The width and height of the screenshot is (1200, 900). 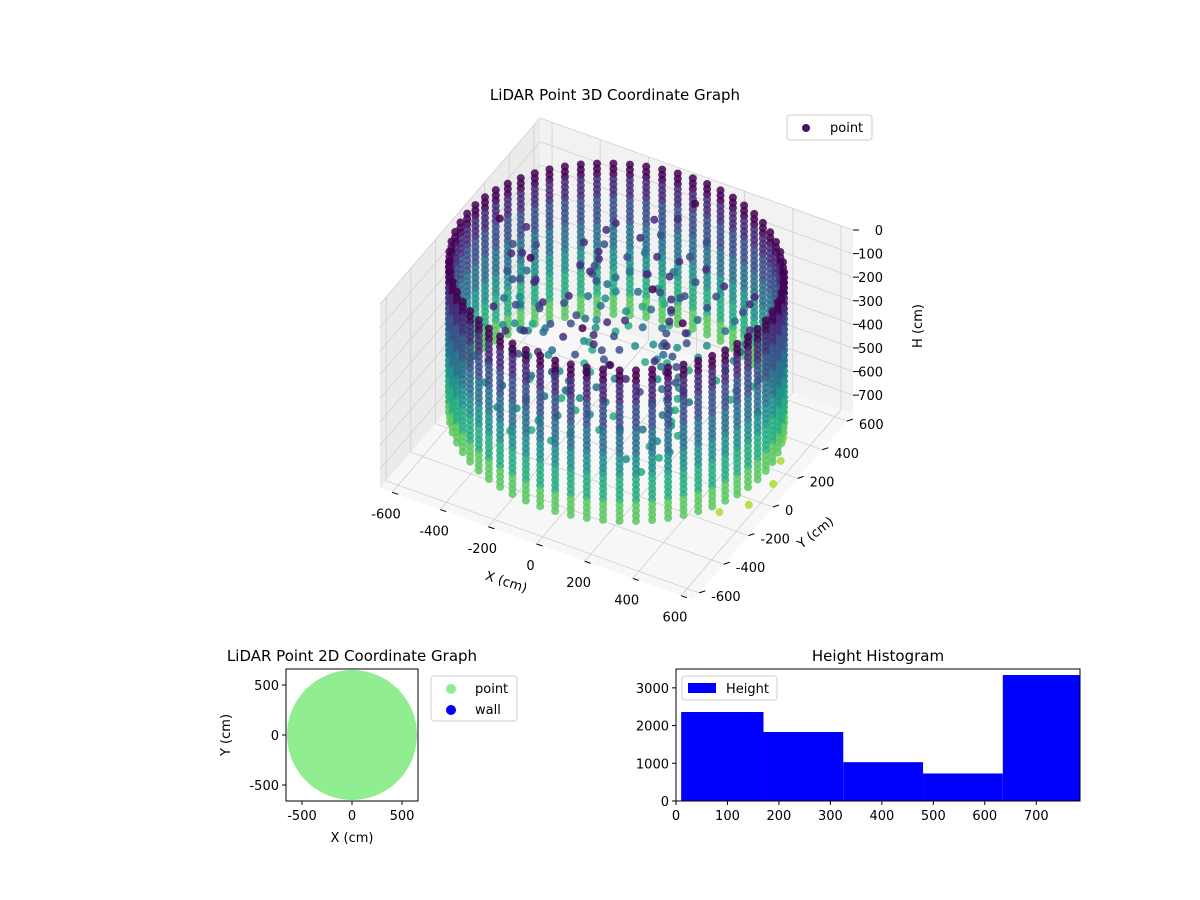 What do you see at coordinates (578, 583) in the screenshot?
I see `x-tick-label: 200` at bounding box center [578, 583].